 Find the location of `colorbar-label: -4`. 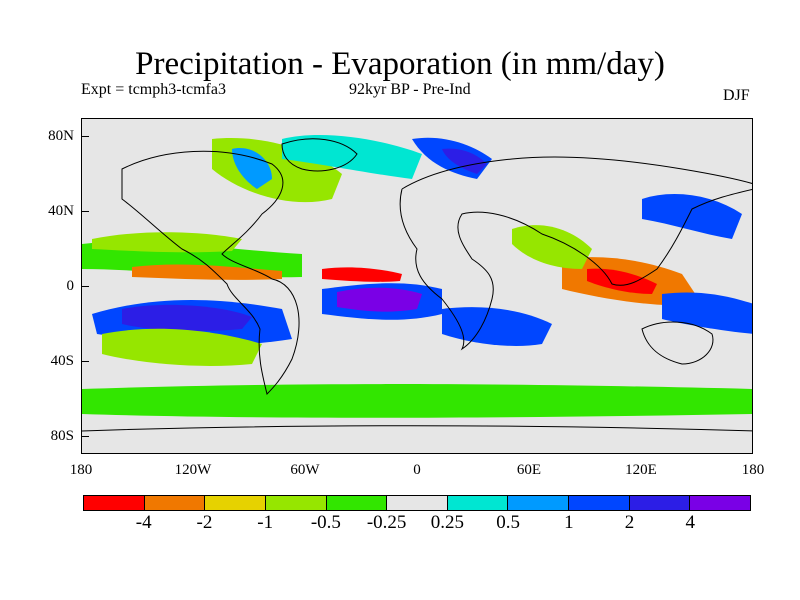

colorbar-label: -4 is located at coordinates (143, 522).